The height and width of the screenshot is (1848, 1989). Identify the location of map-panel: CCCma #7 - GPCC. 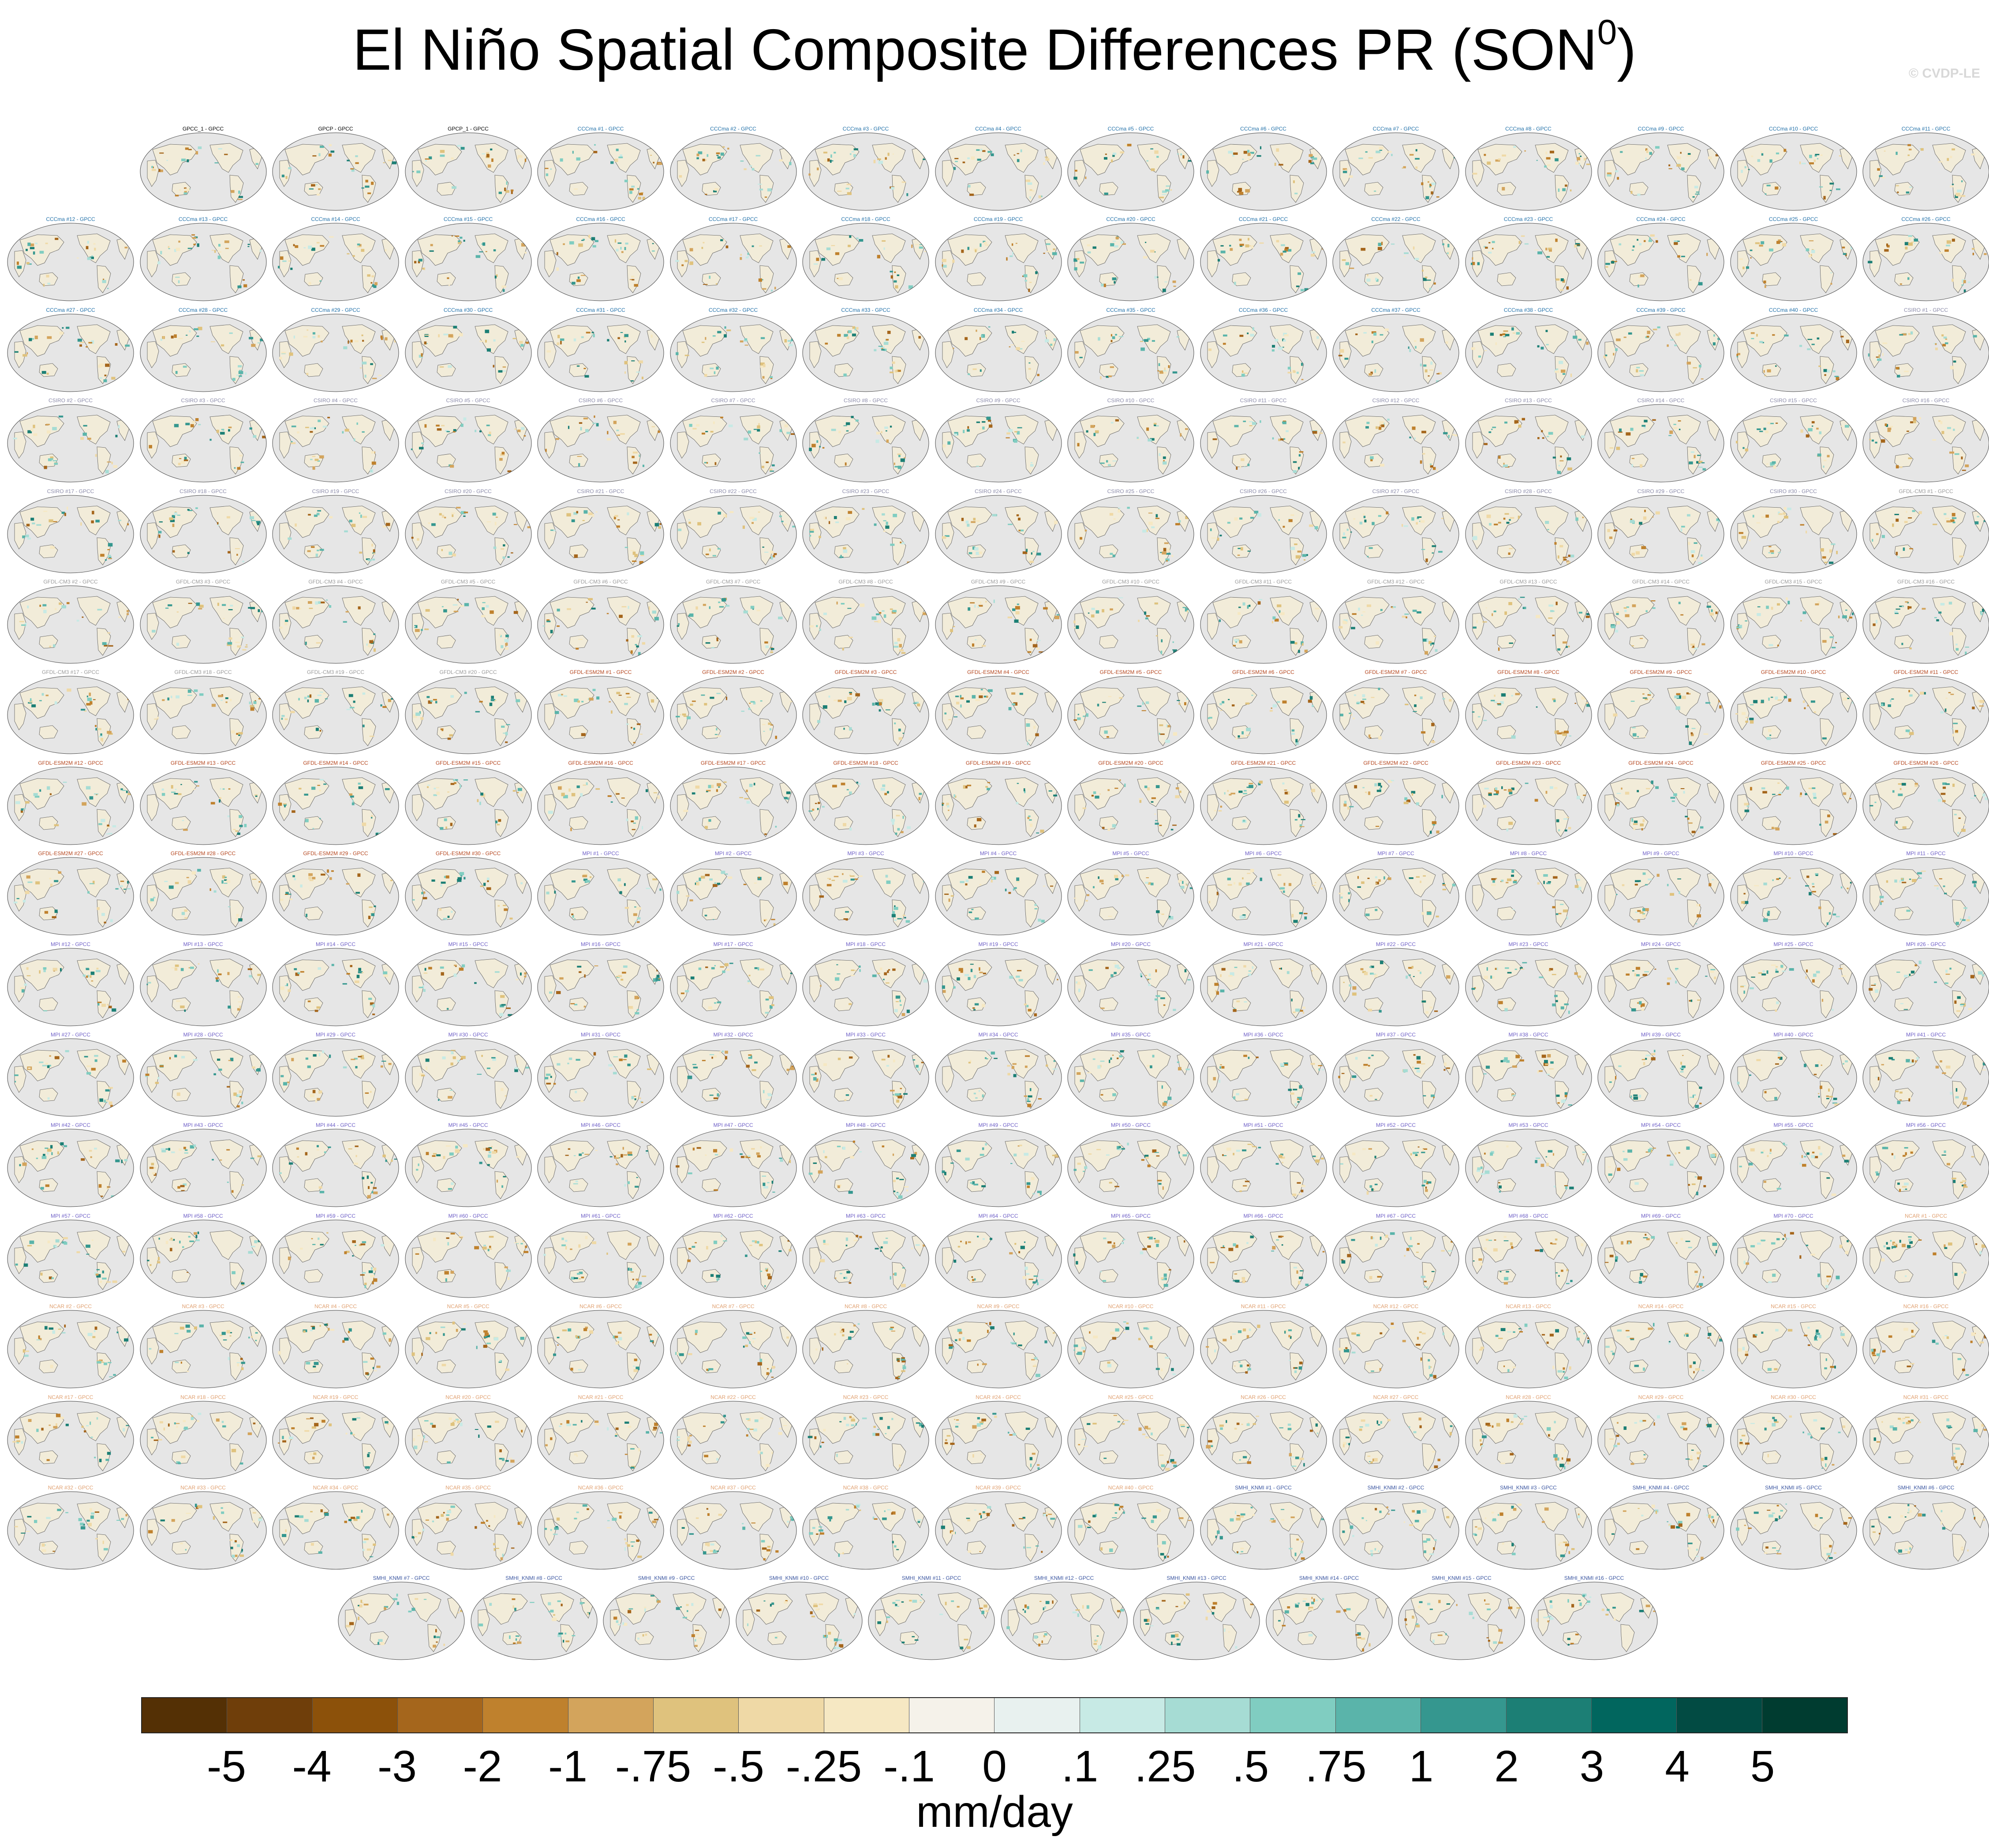
(1396, 170).